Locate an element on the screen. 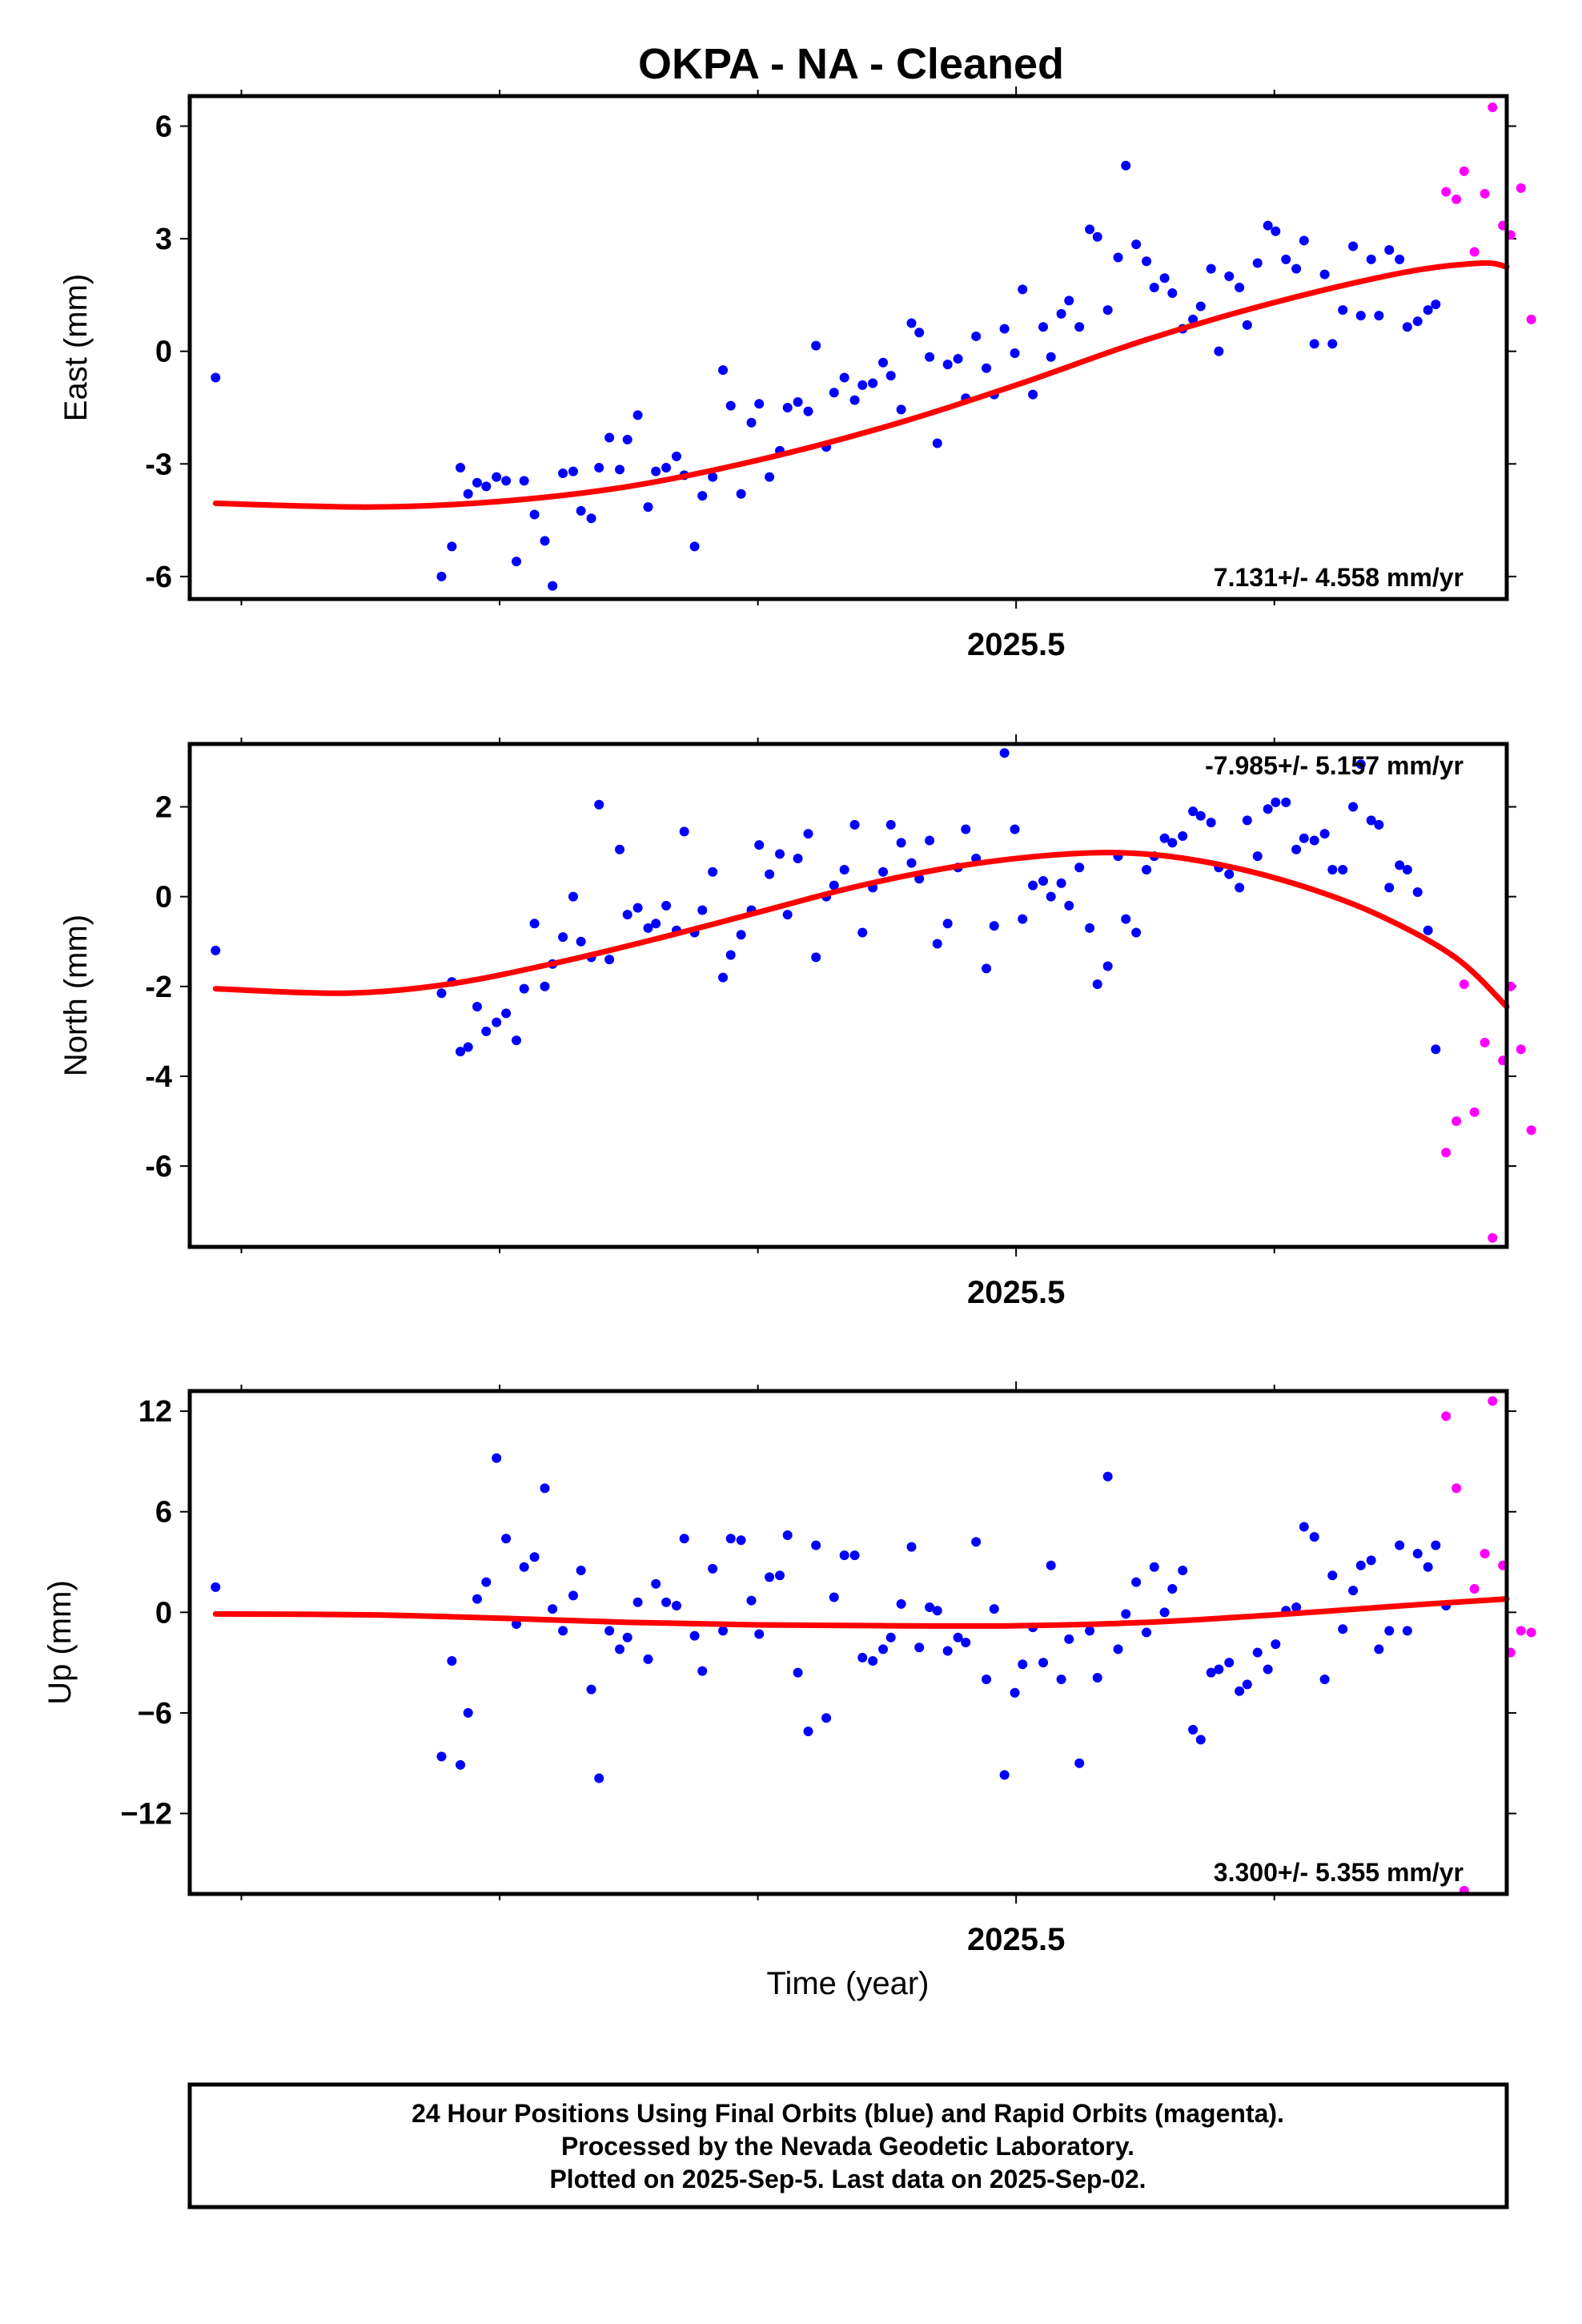  up-ytick-label: 12 is located at coordinates (155, 1412).